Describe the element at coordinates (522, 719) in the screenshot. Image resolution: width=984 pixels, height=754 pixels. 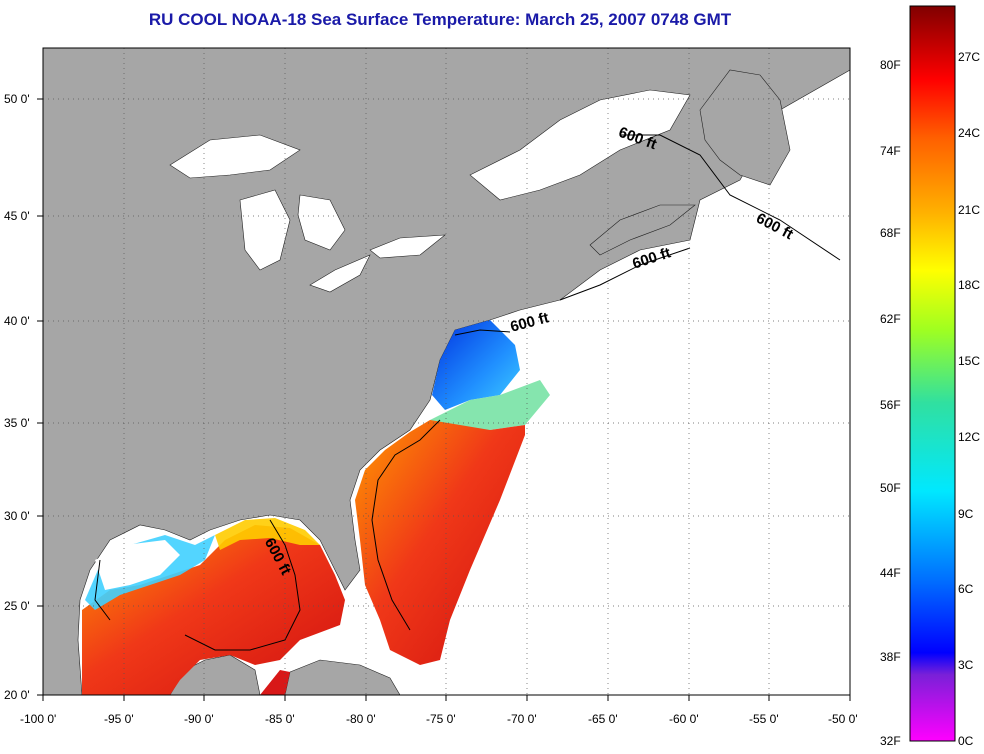
I see `lon-label: -70 0'` at that location.